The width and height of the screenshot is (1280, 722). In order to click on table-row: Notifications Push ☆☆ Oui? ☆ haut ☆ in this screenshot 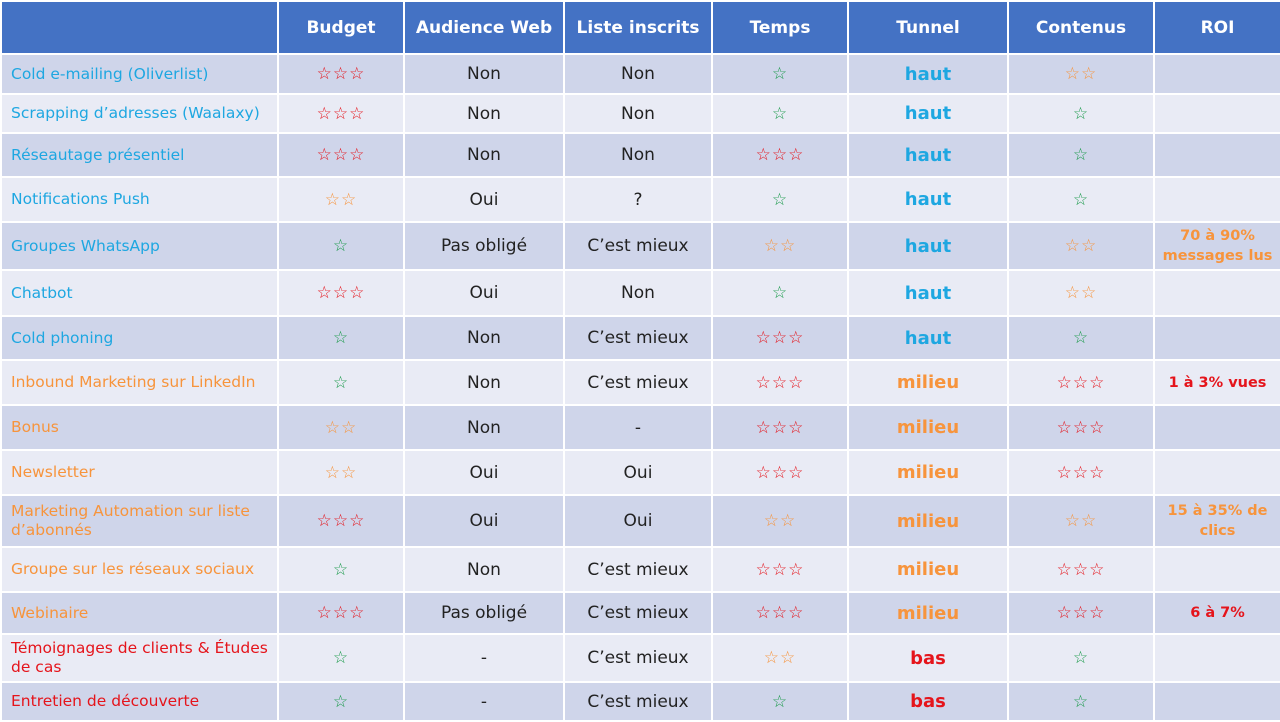, I will do `click(640, 199)`.